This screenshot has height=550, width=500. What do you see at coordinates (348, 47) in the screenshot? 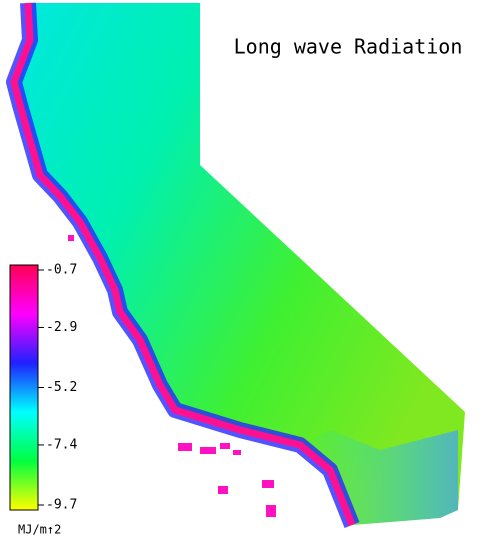
I see `map-title: Long wave Radiation` at bounding box center [348, 47].